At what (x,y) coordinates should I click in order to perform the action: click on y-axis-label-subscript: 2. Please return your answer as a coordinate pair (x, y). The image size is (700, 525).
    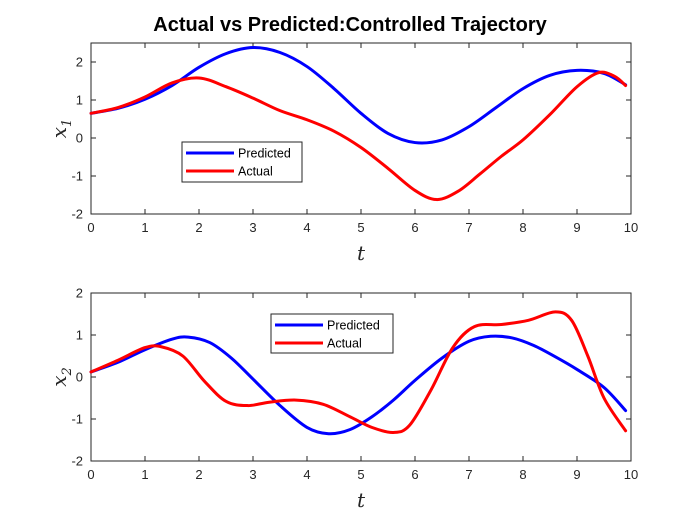
    Looking at the image, I should click on (67, 371).